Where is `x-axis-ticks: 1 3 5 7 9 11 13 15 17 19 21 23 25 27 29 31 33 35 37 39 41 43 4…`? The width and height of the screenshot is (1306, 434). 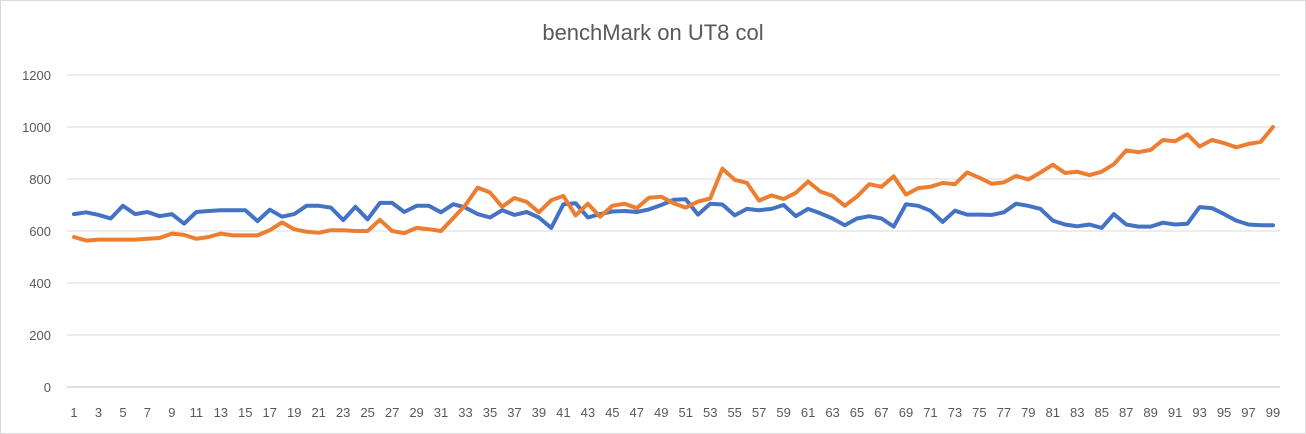 x-axis-ticks: 1 3 5 7 9 11 13 15 17 19 21 23 25 27 29 31 33 35 37 39 41 43 4… is located at coordinates (675, 412).